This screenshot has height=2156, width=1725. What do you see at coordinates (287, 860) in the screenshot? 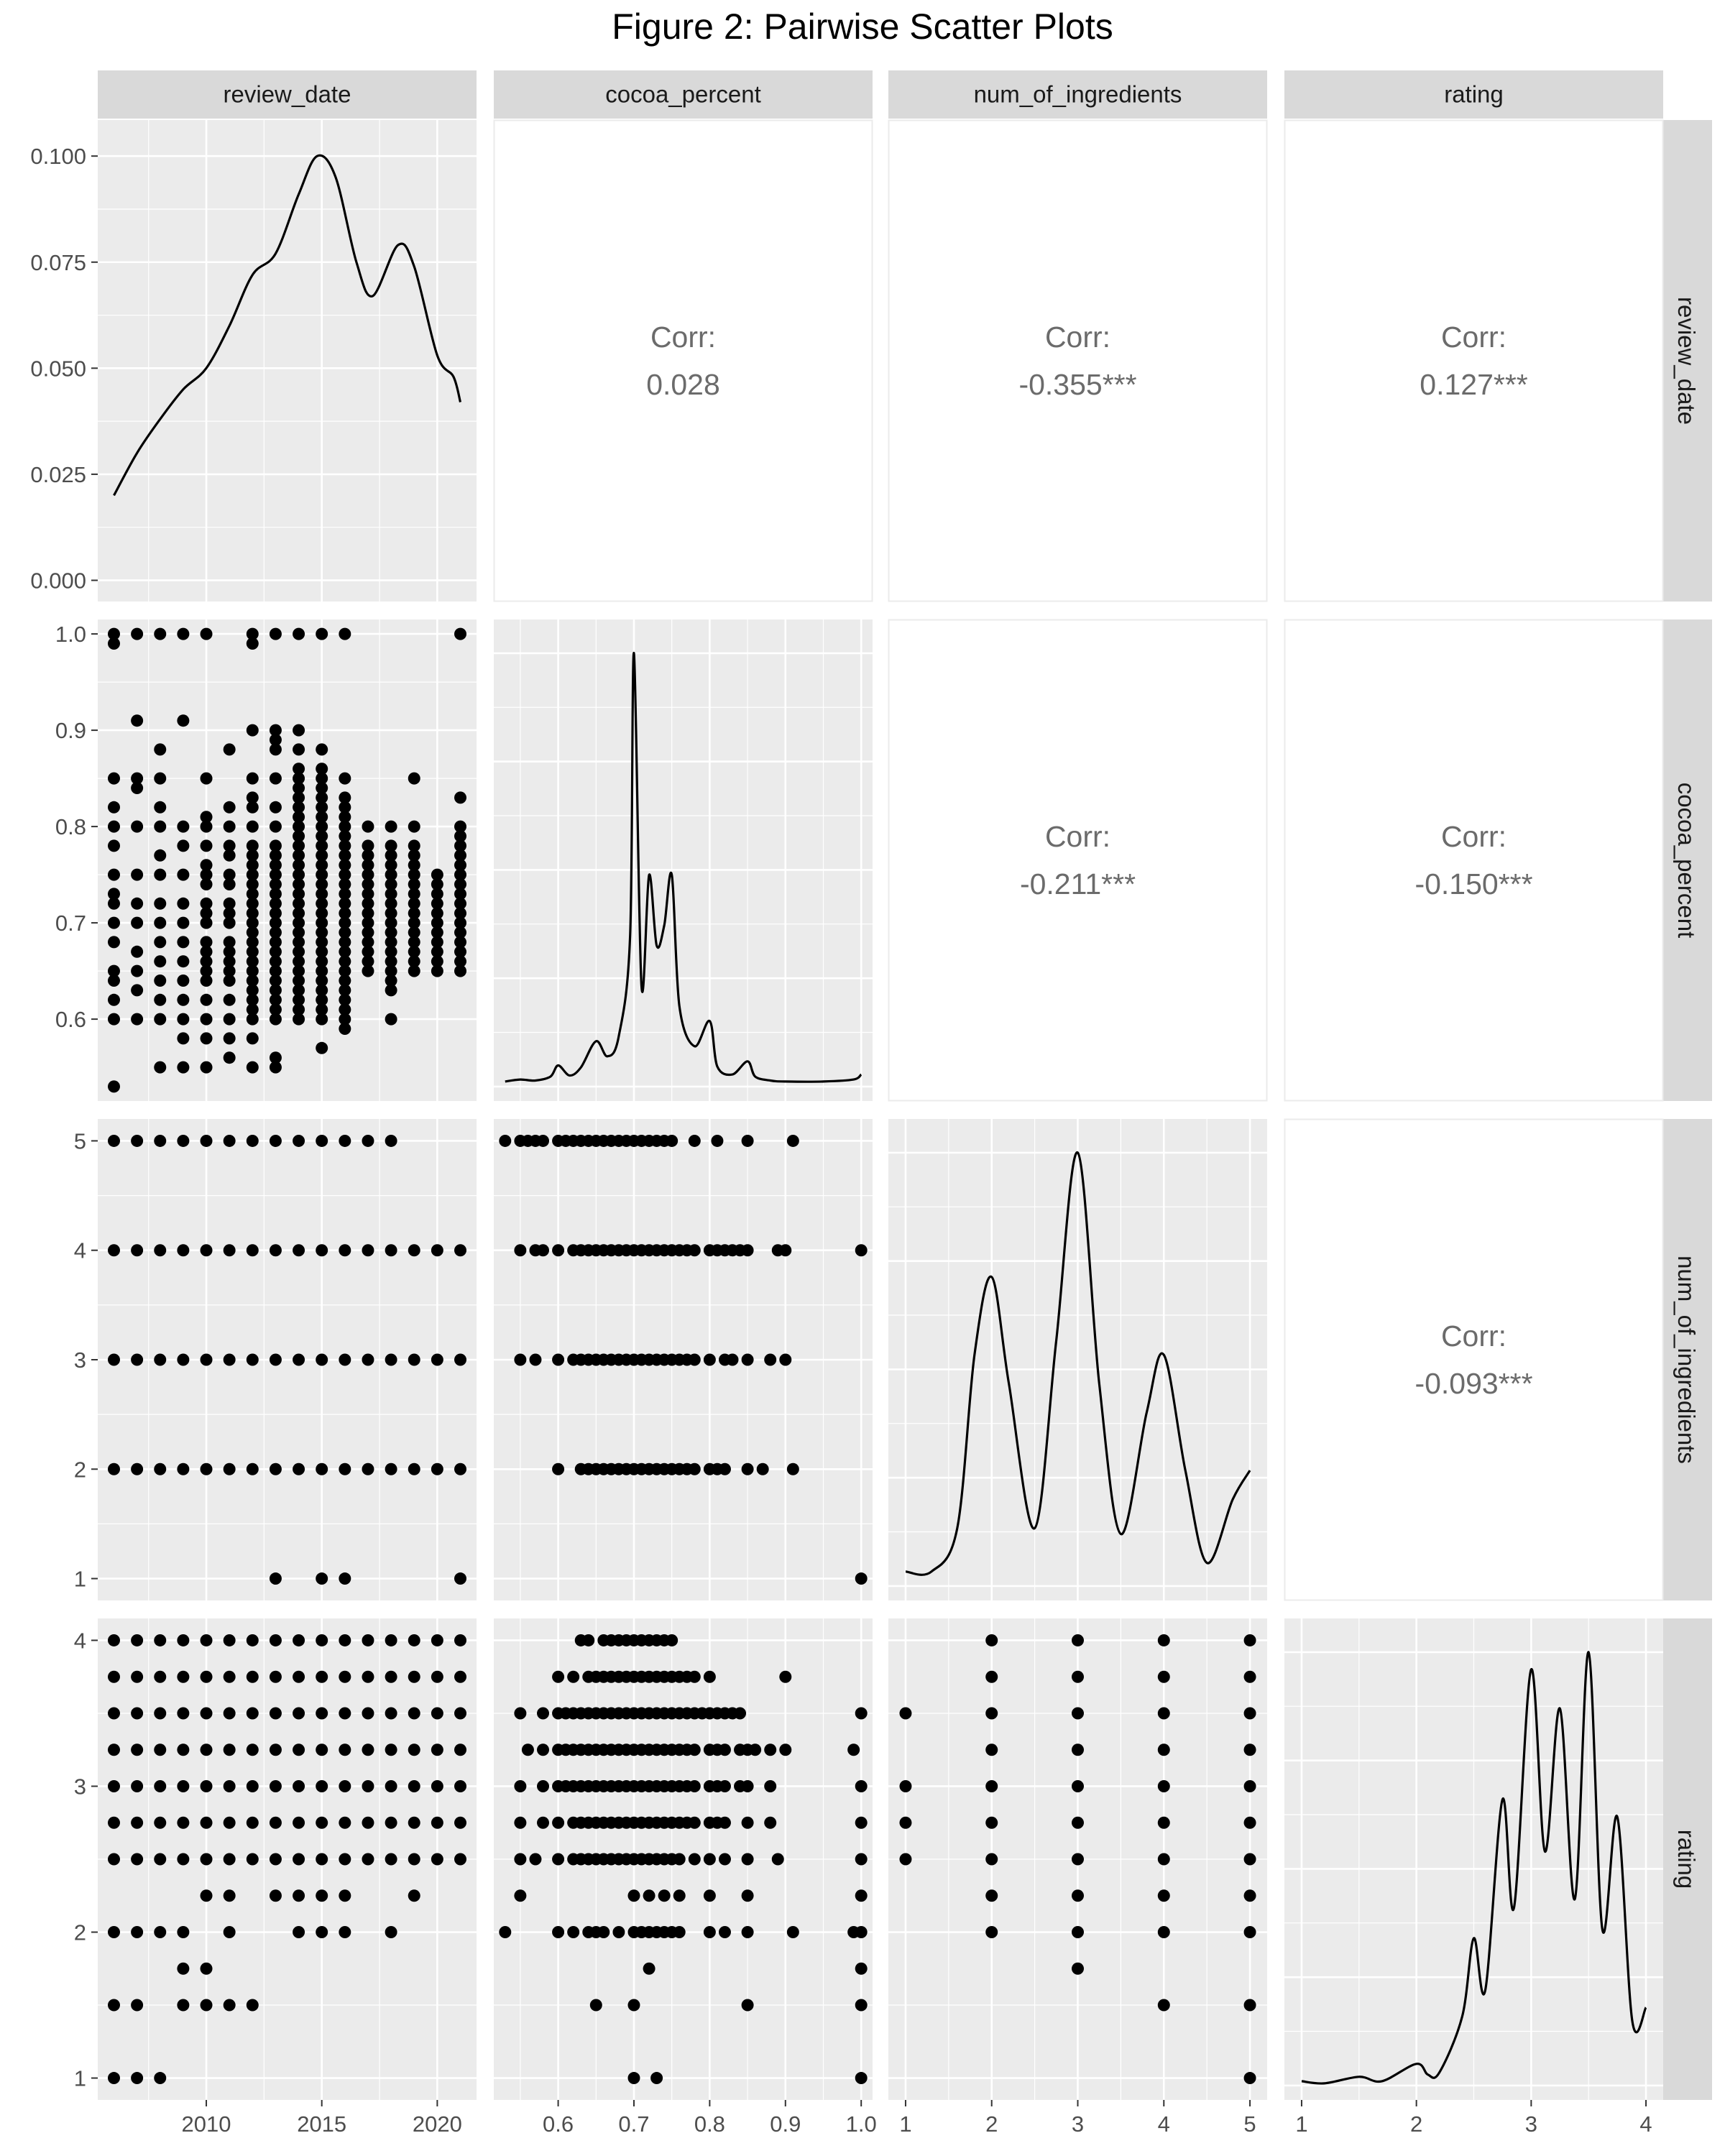
I see `panel-cocoa_percent-vs-review_date` at bounding box center [287, 860].